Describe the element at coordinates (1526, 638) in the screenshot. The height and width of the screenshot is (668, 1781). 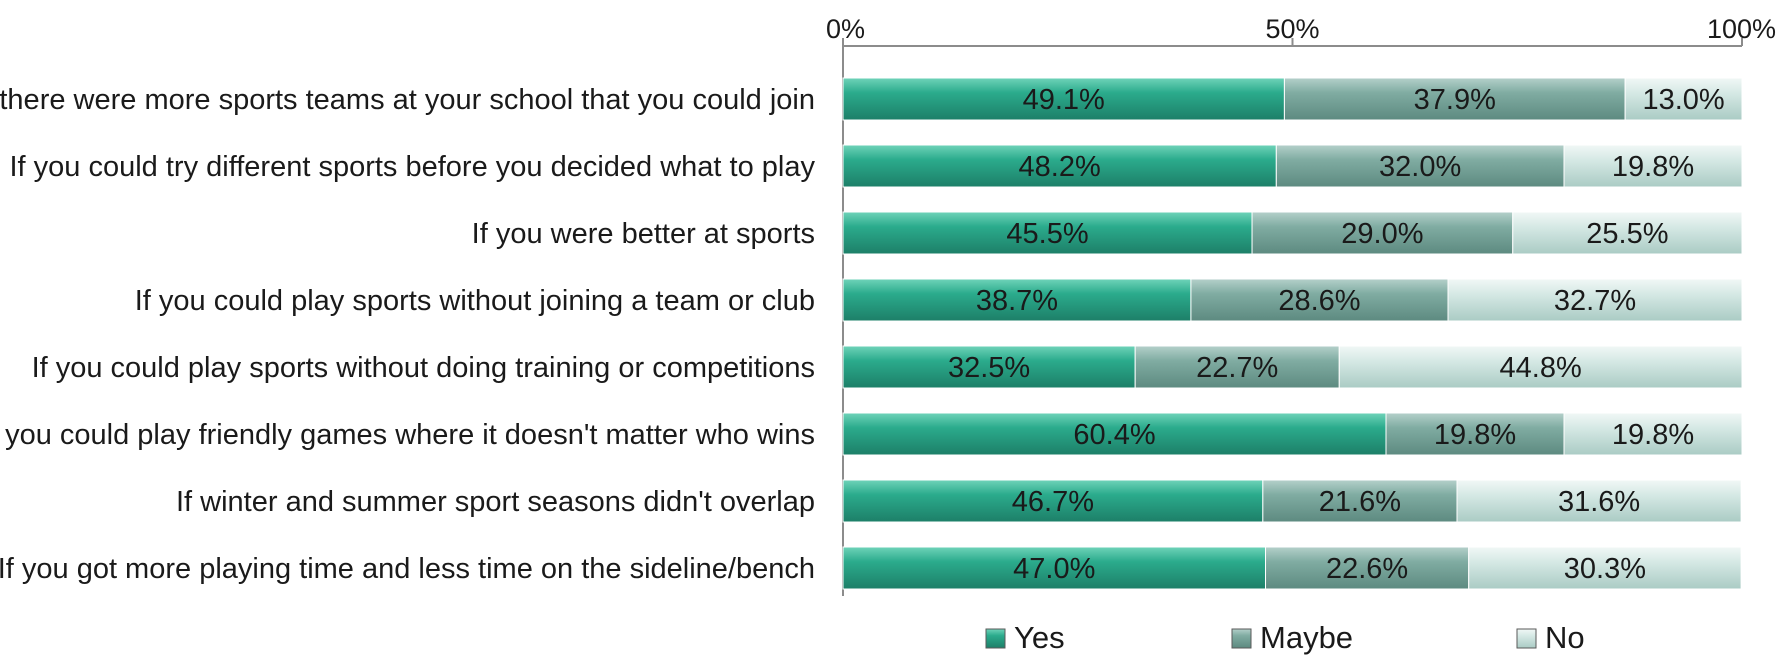
I see `legend-swatch-no` at that location.